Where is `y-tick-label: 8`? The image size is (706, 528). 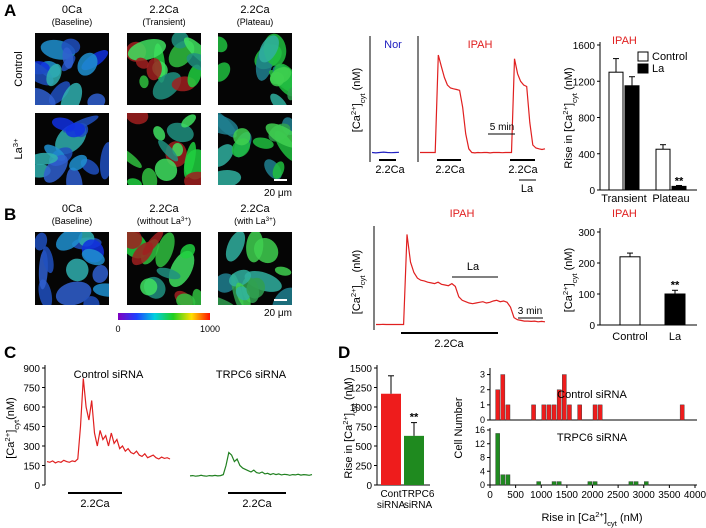
y-tick-label: 8 is located at coordinates (482, 458).